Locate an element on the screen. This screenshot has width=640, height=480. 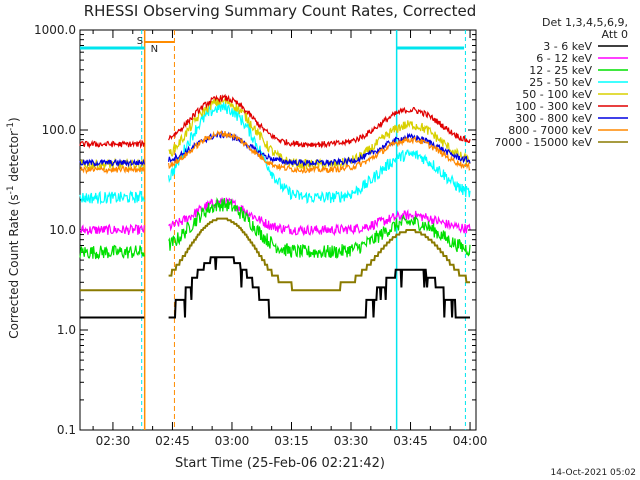
legend-label-2: 6 - 12 keV is located at coordinates (564, 58).